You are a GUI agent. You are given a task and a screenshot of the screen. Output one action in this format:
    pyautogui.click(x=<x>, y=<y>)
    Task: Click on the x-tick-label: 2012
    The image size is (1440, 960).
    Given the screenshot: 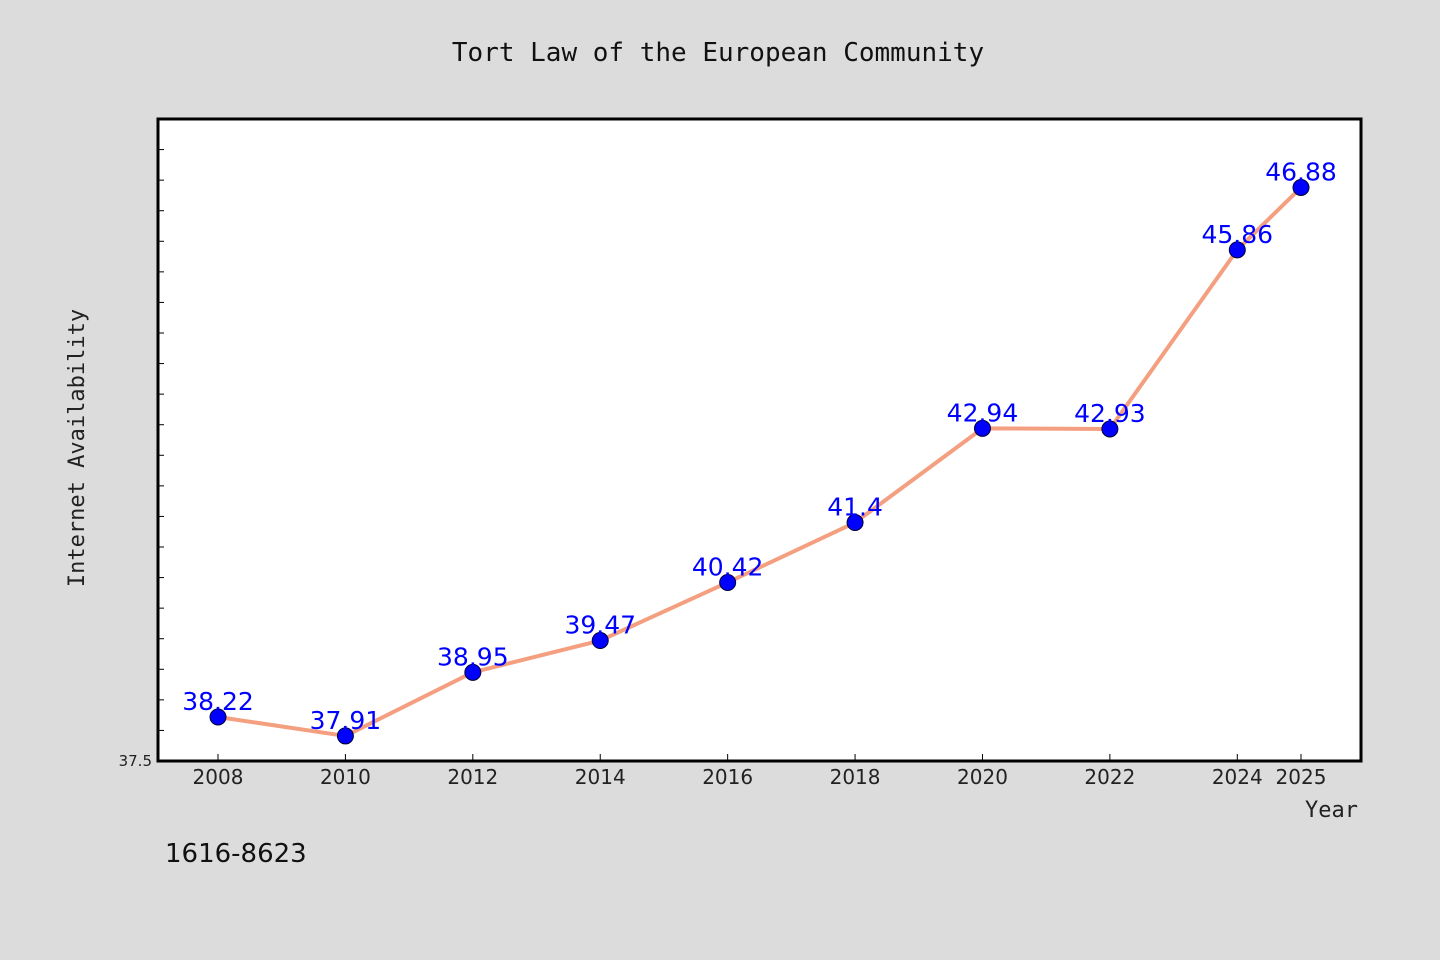 What is the action you would take?
    pyautogui.click(x=472, y=777)
    